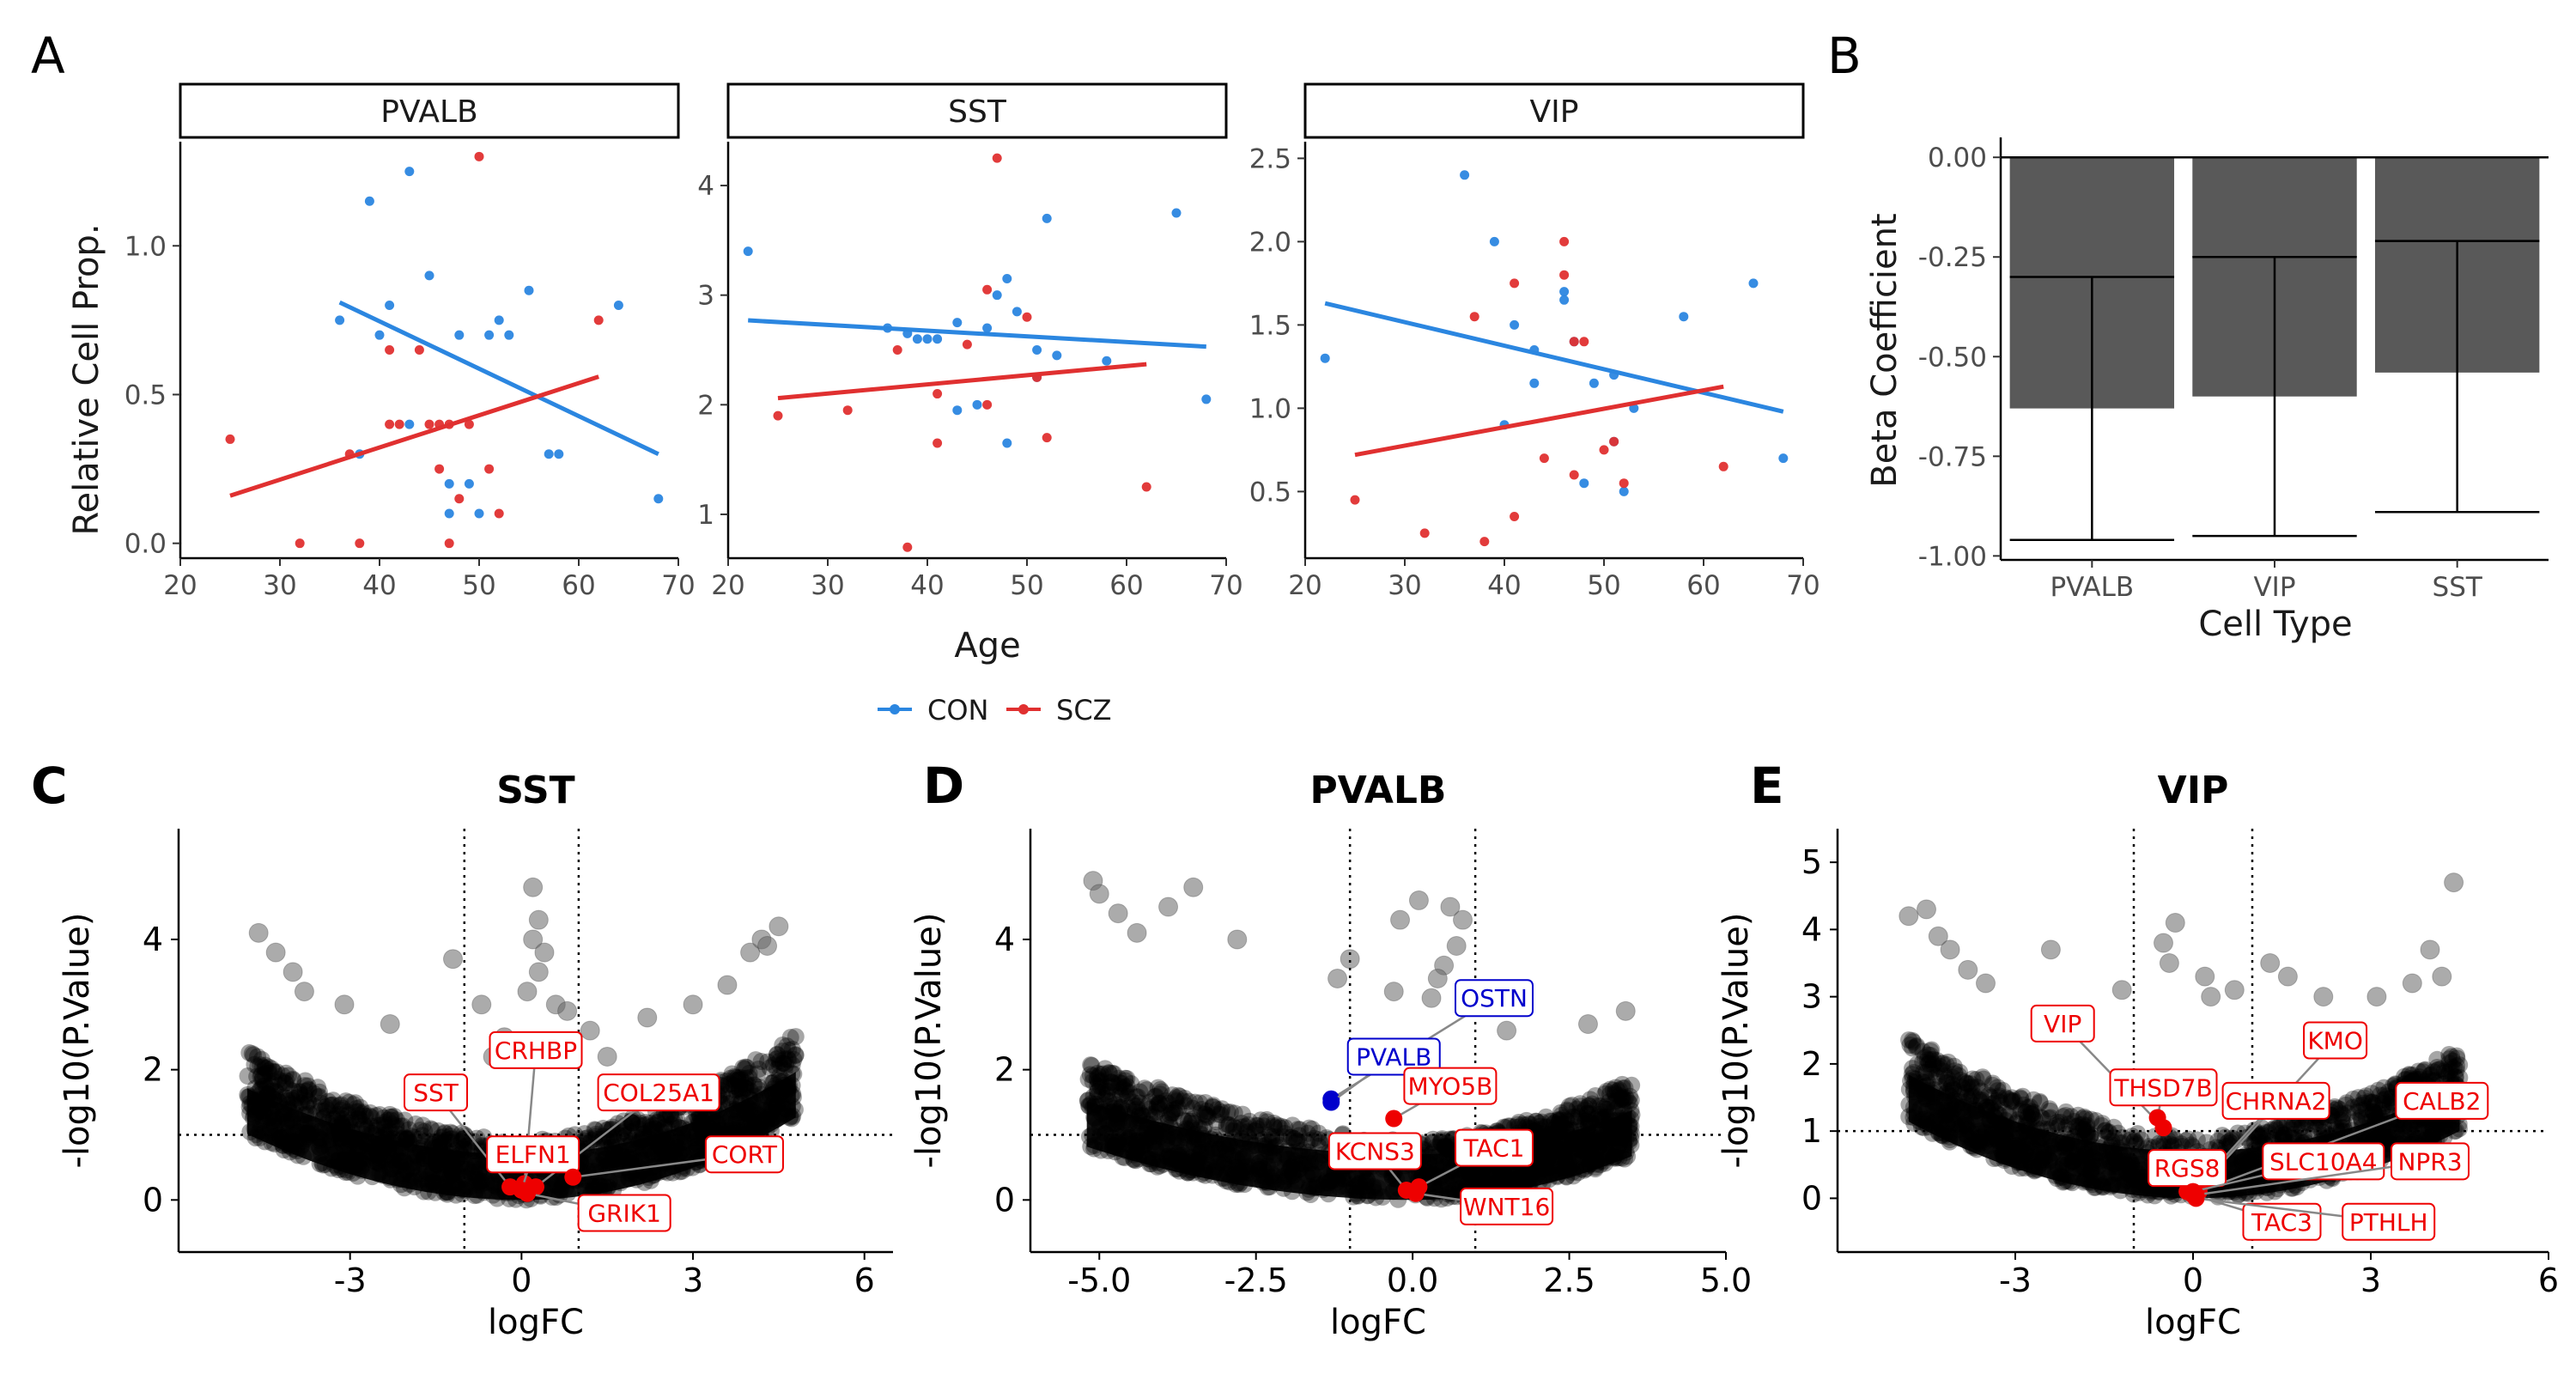  I want to click on x-tick-label: 70, so click(1225, 585).